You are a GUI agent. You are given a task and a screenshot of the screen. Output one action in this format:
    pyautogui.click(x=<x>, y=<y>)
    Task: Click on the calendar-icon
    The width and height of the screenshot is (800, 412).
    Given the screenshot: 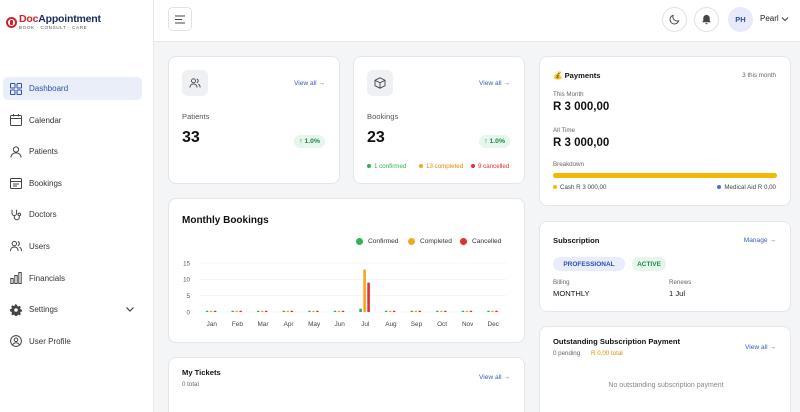 What is the action you would take?
    pyautogui.click(x=16, y=120)
    